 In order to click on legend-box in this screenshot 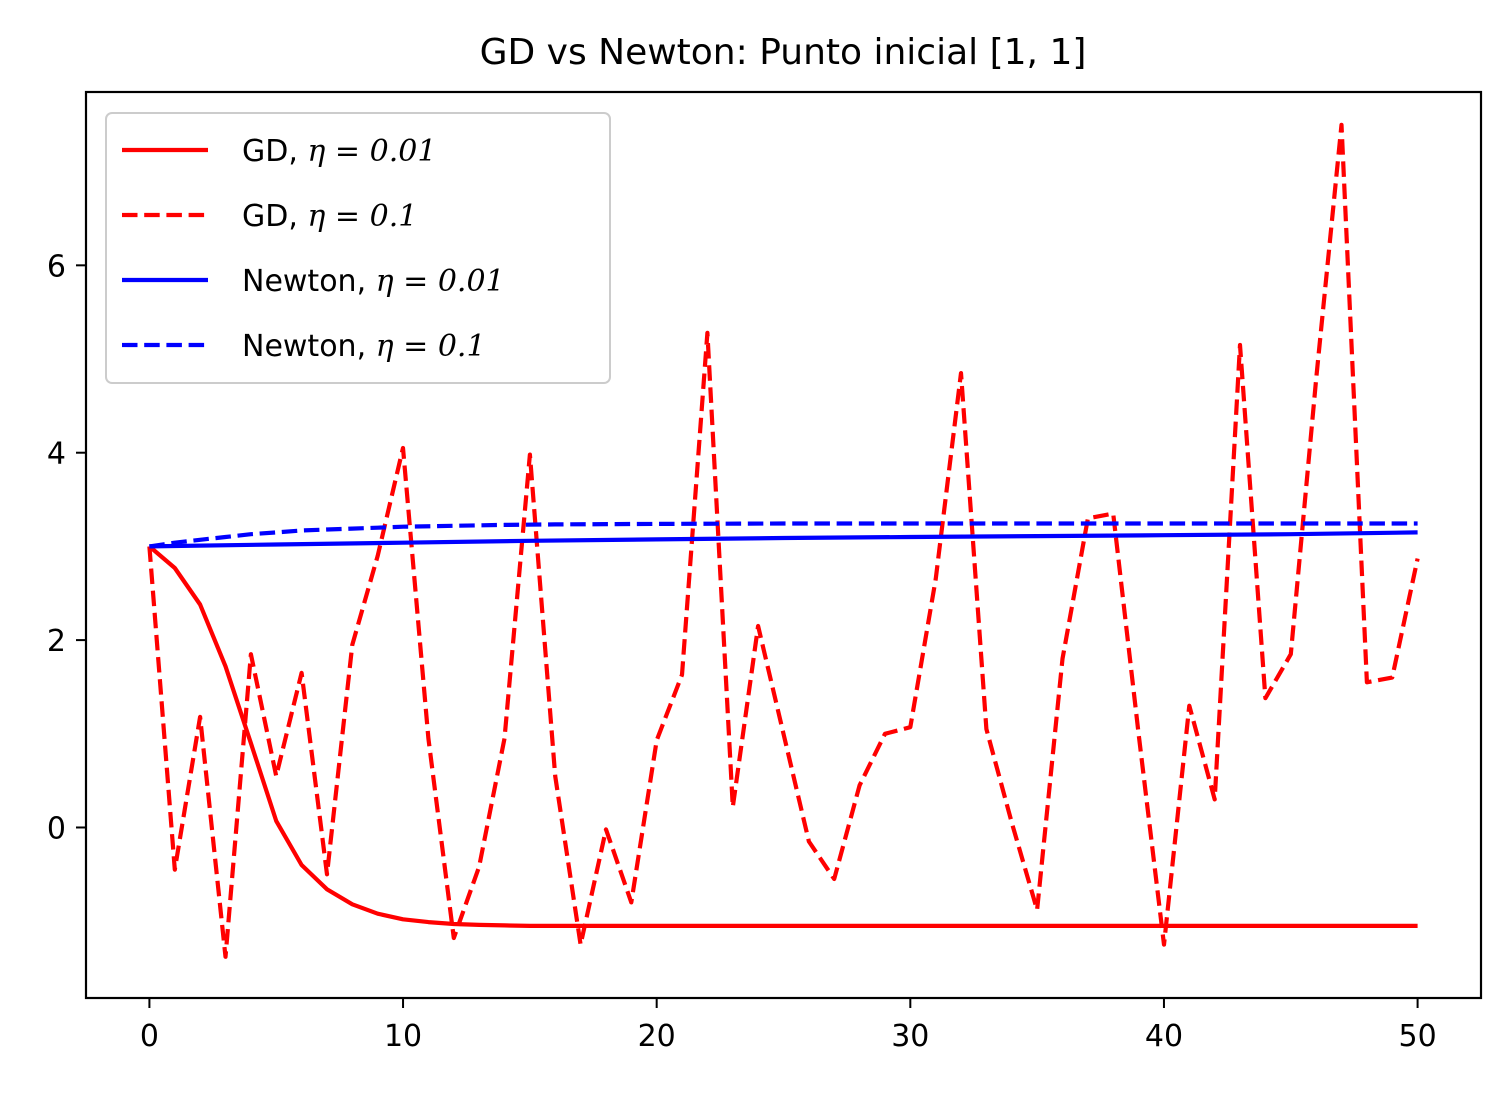, I will do `click(358, 248)`.